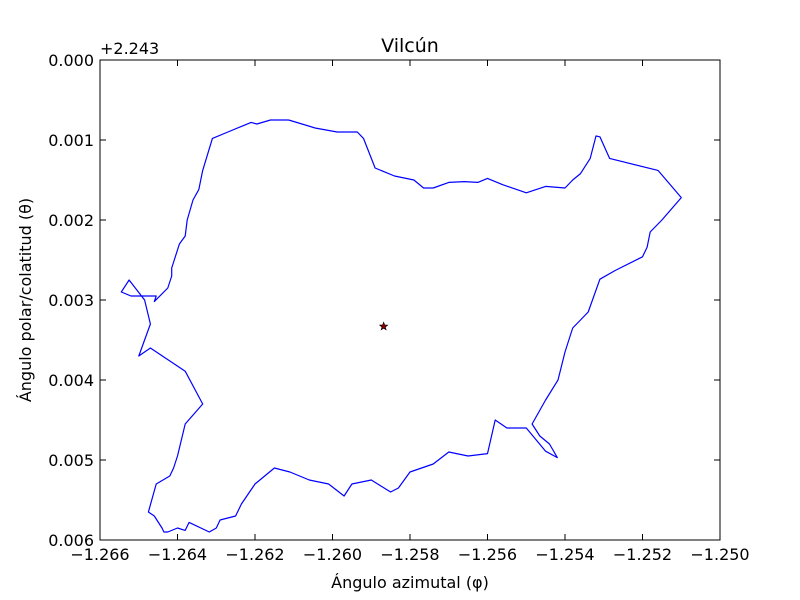 Image resolution: width=800 pixels, height=600 pixels. I want to click on y-axis-label: Ángulo polar/colatitud (θ), so click(25, 300).